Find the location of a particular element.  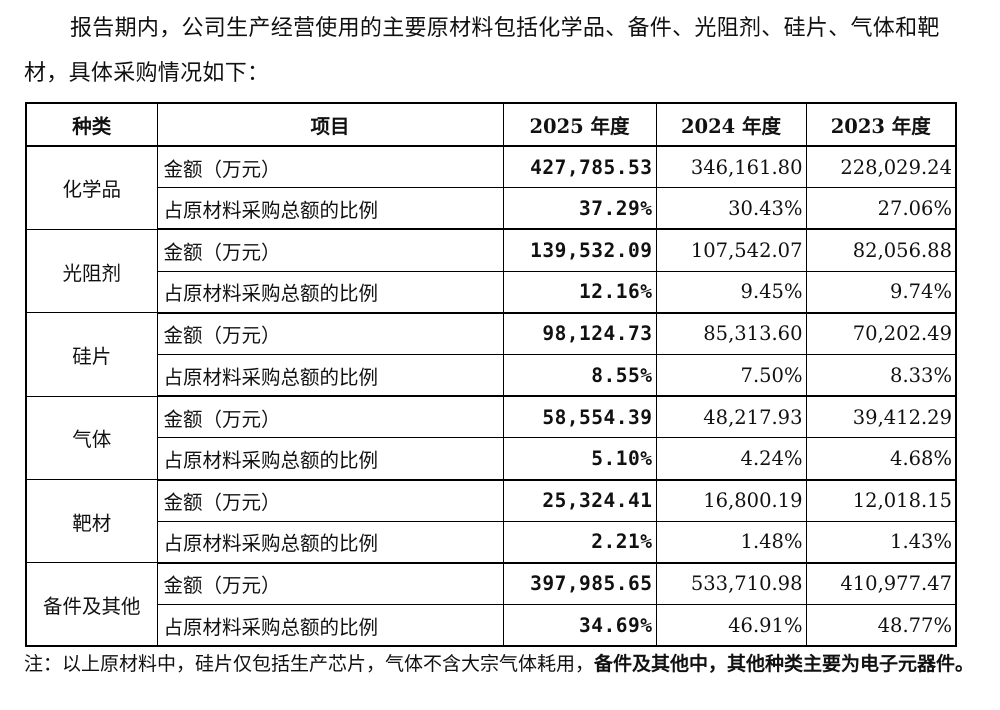

ratio-cell: 2.21% is located at coordinates (579, 542).